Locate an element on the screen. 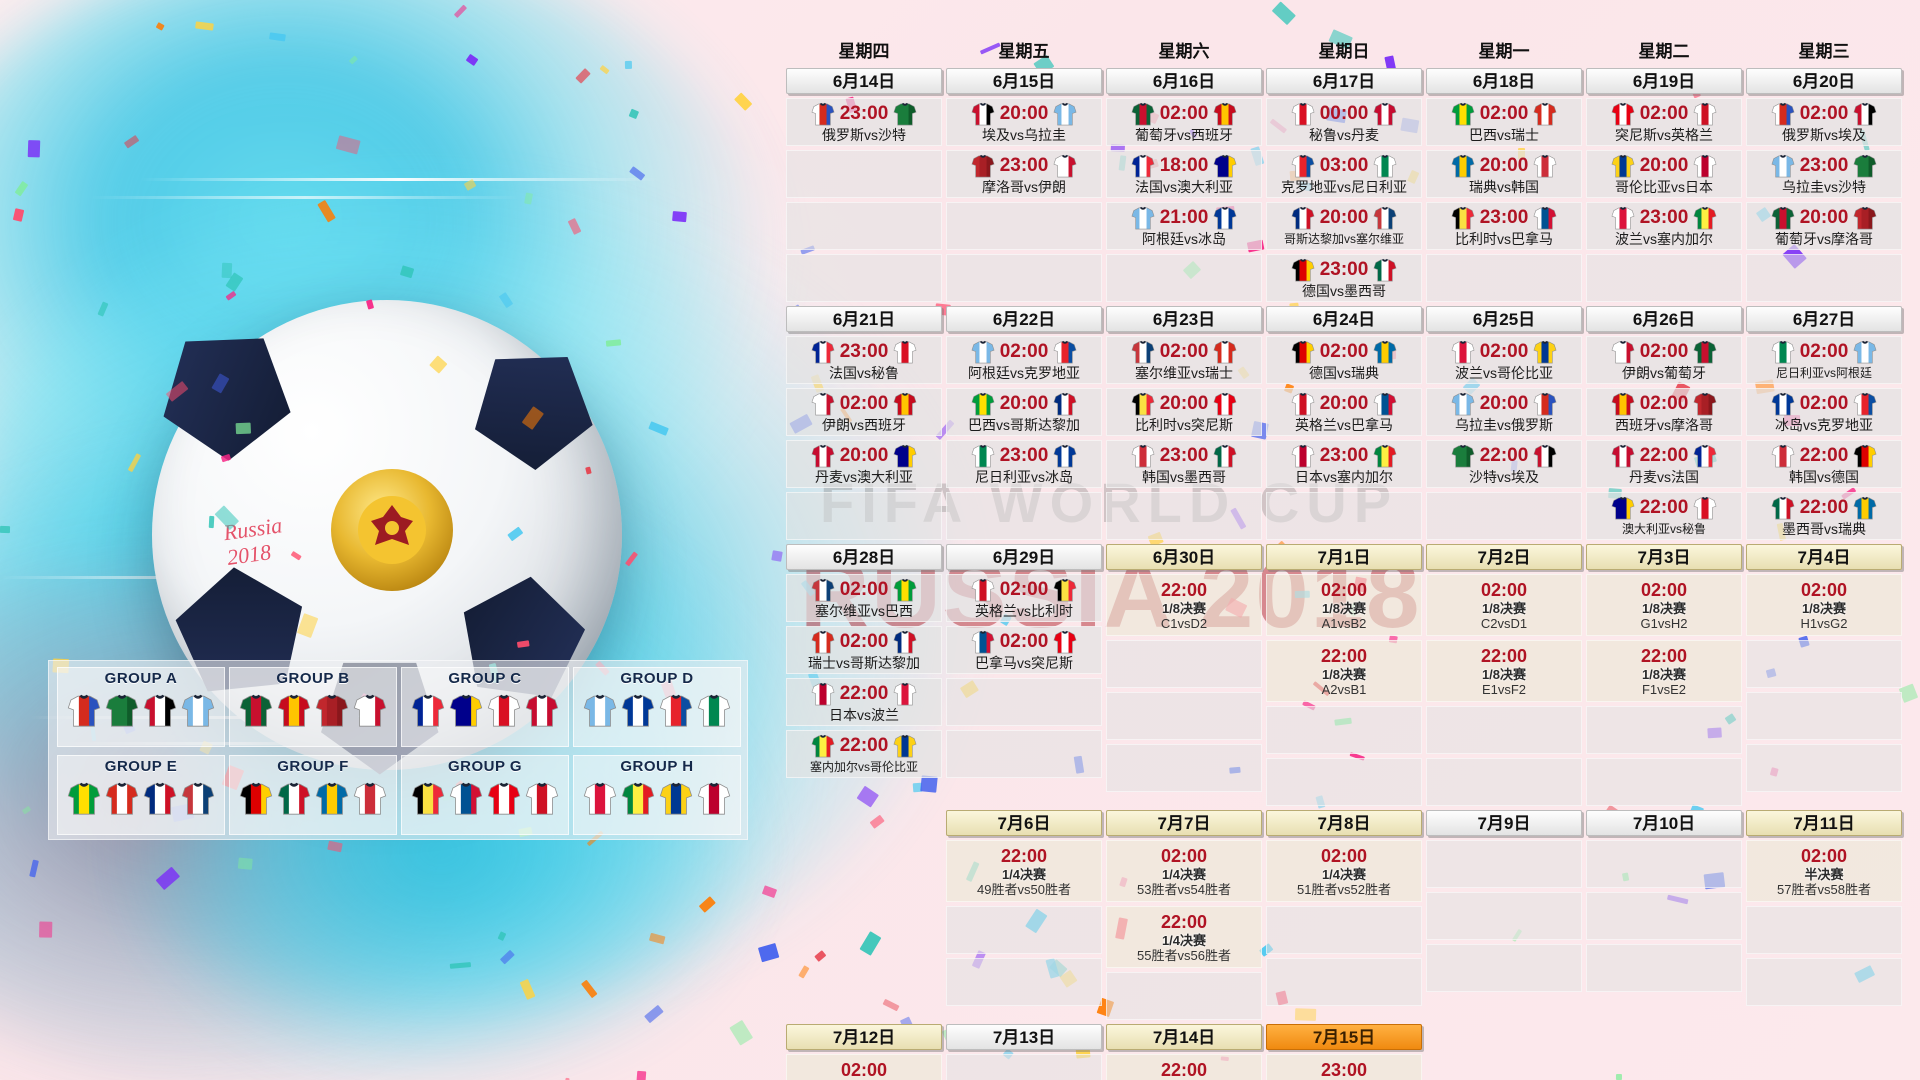 The image size is (1920, 1080). match-cell: 22:00 塞内加尔vs哥伦比亚 is located at coordinates (864, 754).